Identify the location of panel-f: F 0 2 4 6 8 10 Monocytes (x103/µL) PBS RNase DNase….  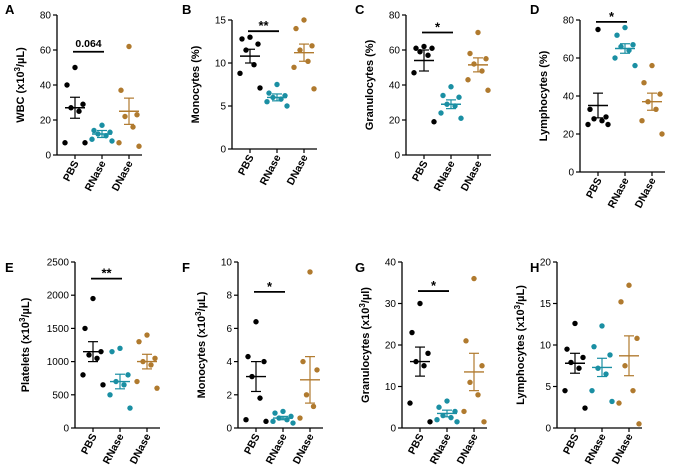
(252, 362).